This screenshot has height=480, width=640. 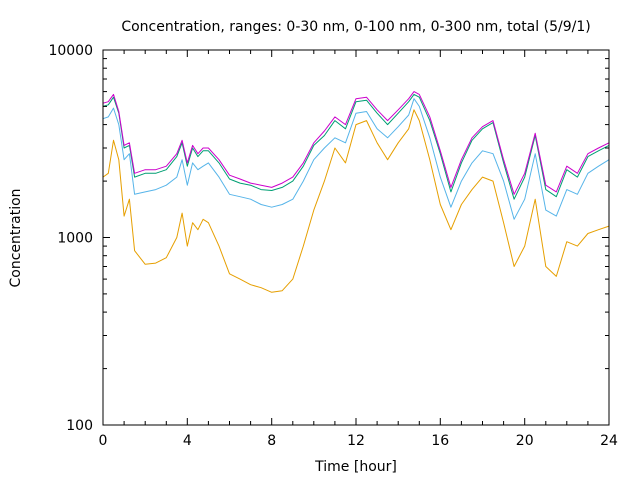 What do you see at coordinates (79, 426) in the screenshot?
I see `y-tick-label: 100` at bounding box center [79, 426].